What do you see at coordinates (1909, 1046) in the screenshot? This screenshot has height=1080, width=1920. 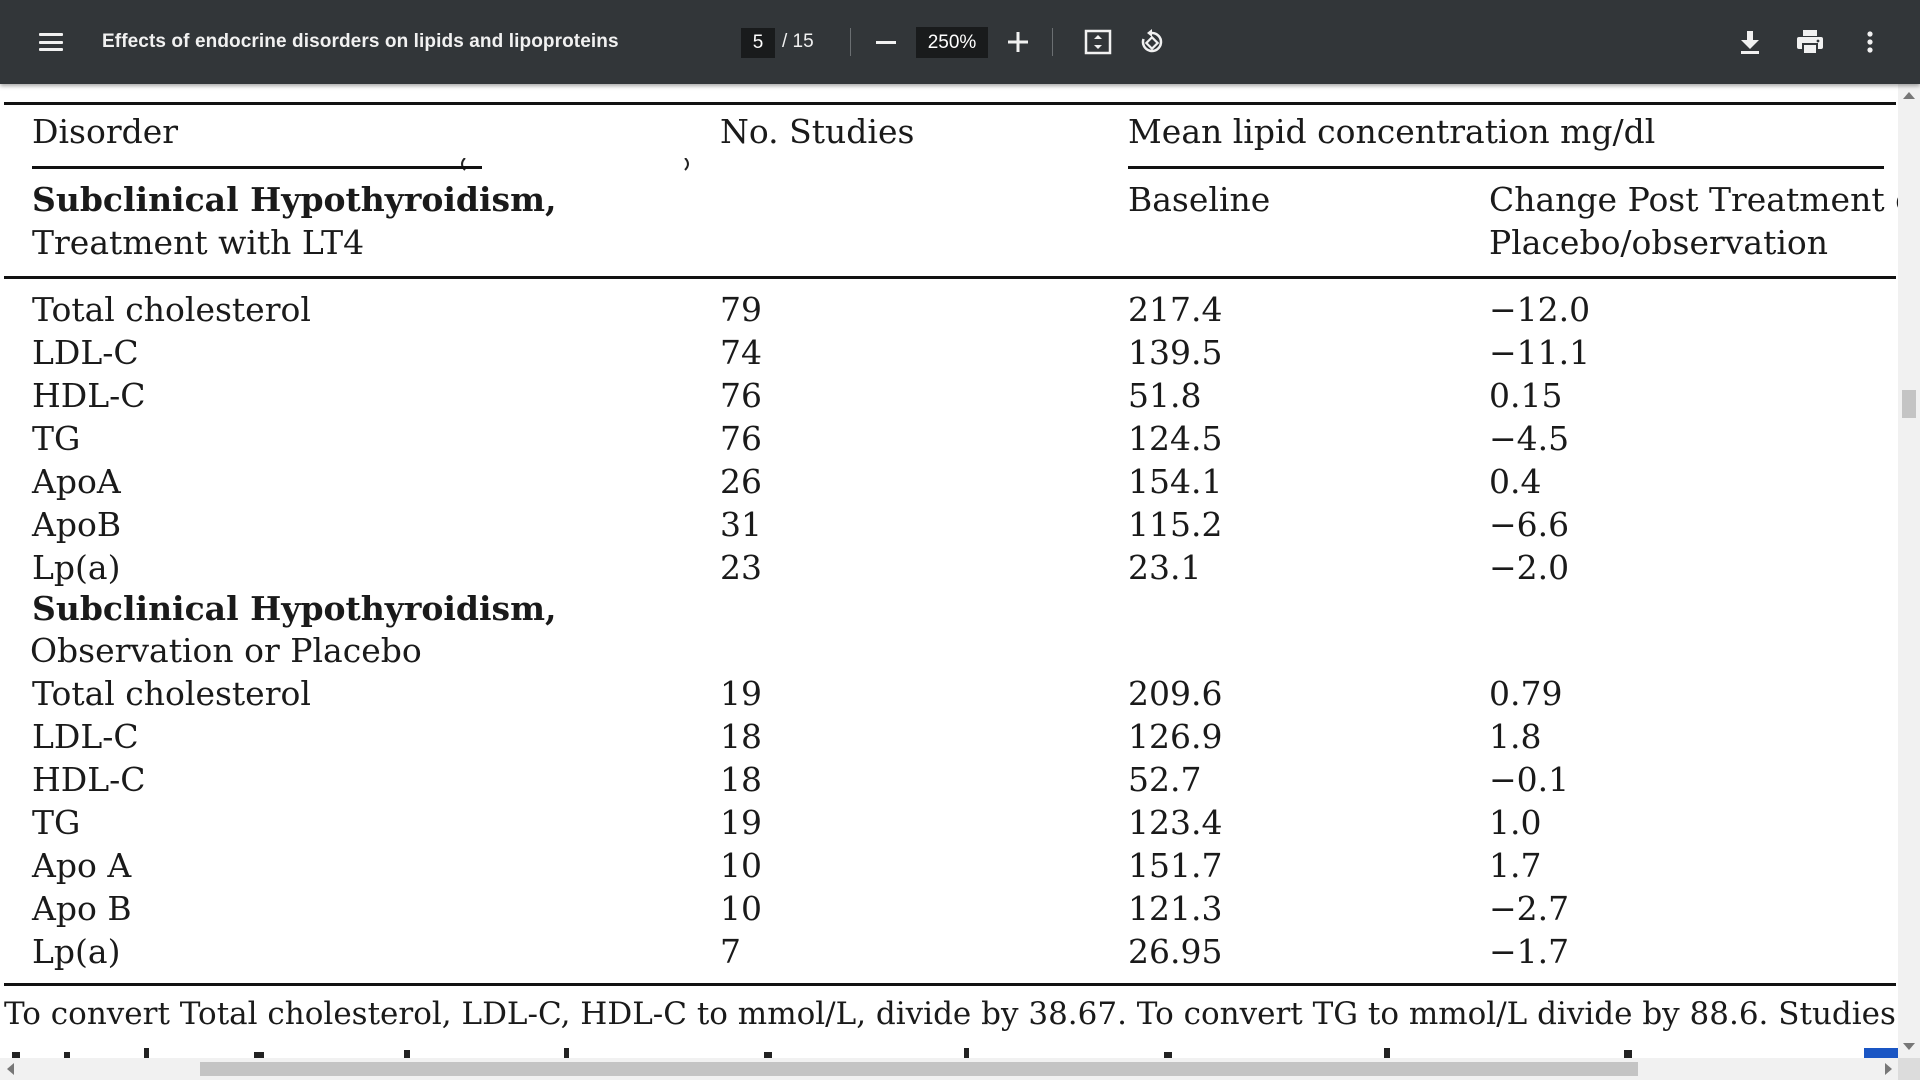 I see `scroll-down-arrow-icon` at bounding box center [1909, 1046].